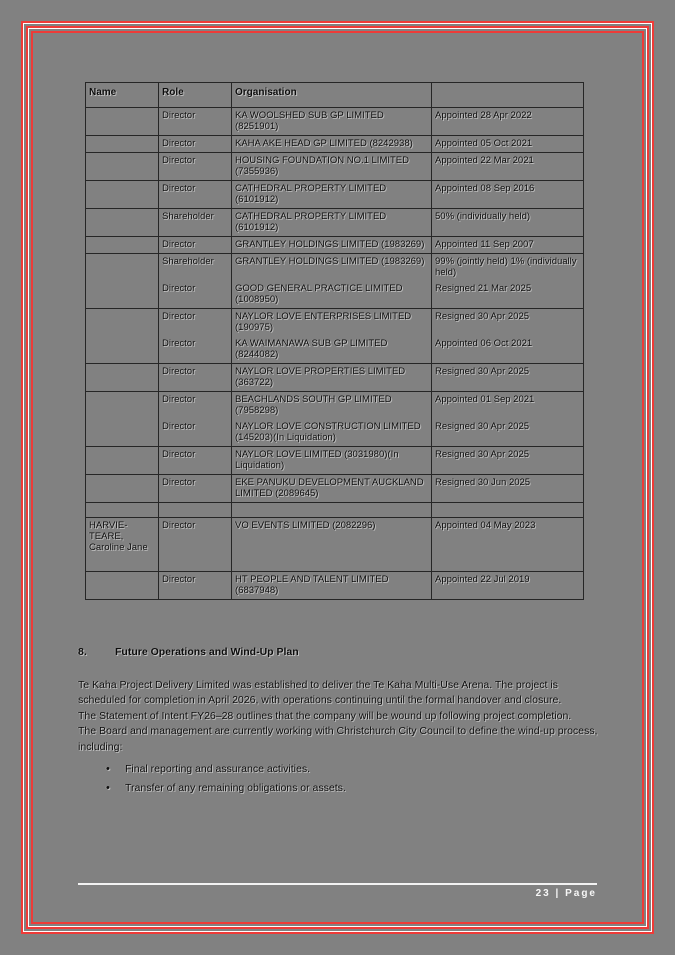  I want to click on cell-organisation: KA WAIMANAWA SUB GP LIMITED (8244082), so click(331, 349).